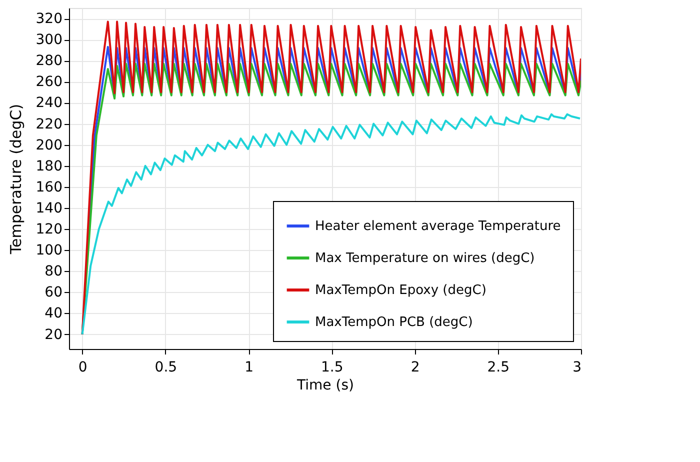 The width and height of the screenshot is (700, 462). What do you see at coordinates (15, 180) in the screenshot?
I see `y-axis-title: Temperature (degC)` at bounding box center [15, 180].